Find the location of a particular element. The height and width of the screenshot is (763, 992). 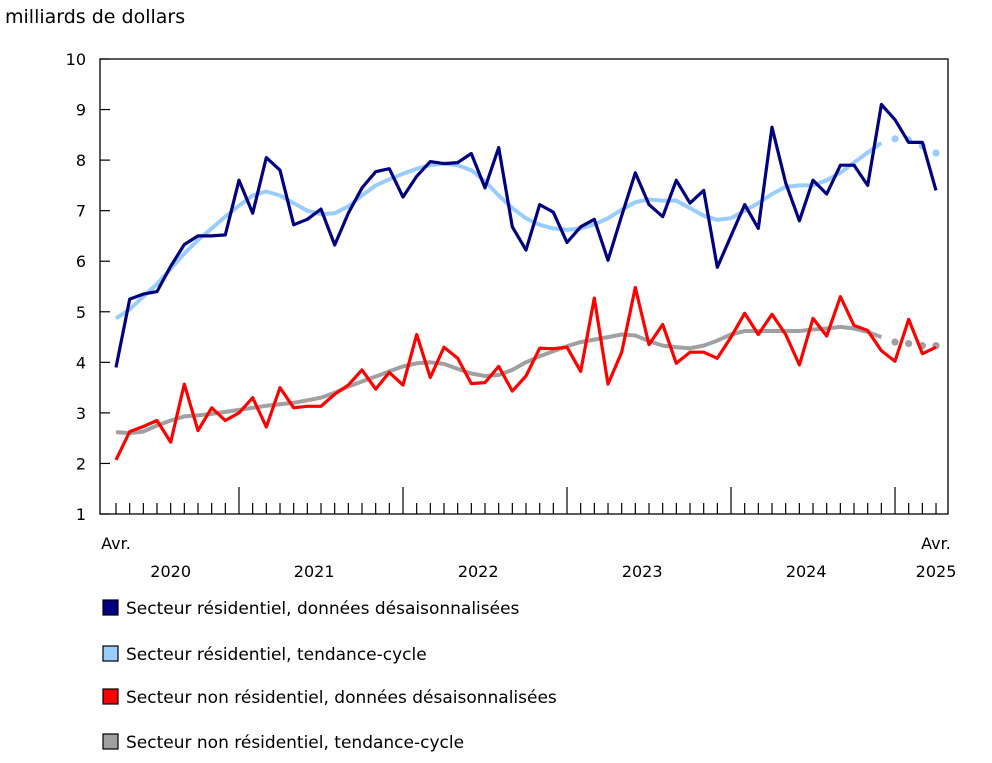

y-tick-label: 8 is located at coordinates (81, 160).